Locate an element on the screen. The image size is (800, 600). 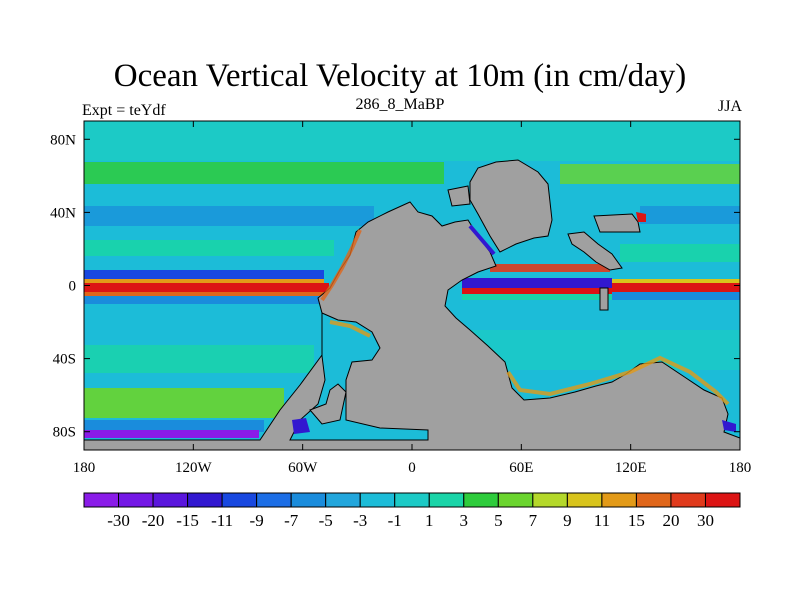
colorbar-label: 7 is located at coordinates (533, 520).